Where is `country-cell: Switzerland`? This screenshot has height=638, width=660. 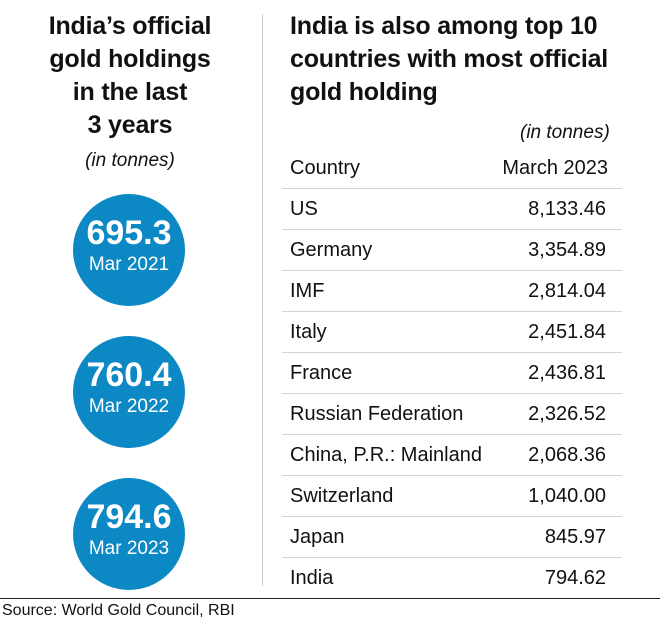
country-cell: Switzerland is located at coordinates (342, 496).